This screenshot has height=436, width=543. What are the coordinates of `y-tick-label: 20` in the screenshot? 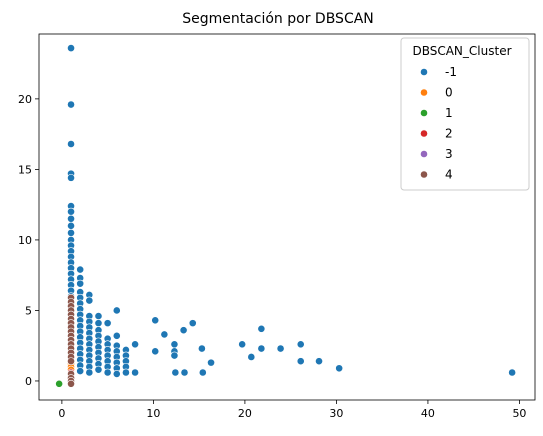 It's located at (25, 99).